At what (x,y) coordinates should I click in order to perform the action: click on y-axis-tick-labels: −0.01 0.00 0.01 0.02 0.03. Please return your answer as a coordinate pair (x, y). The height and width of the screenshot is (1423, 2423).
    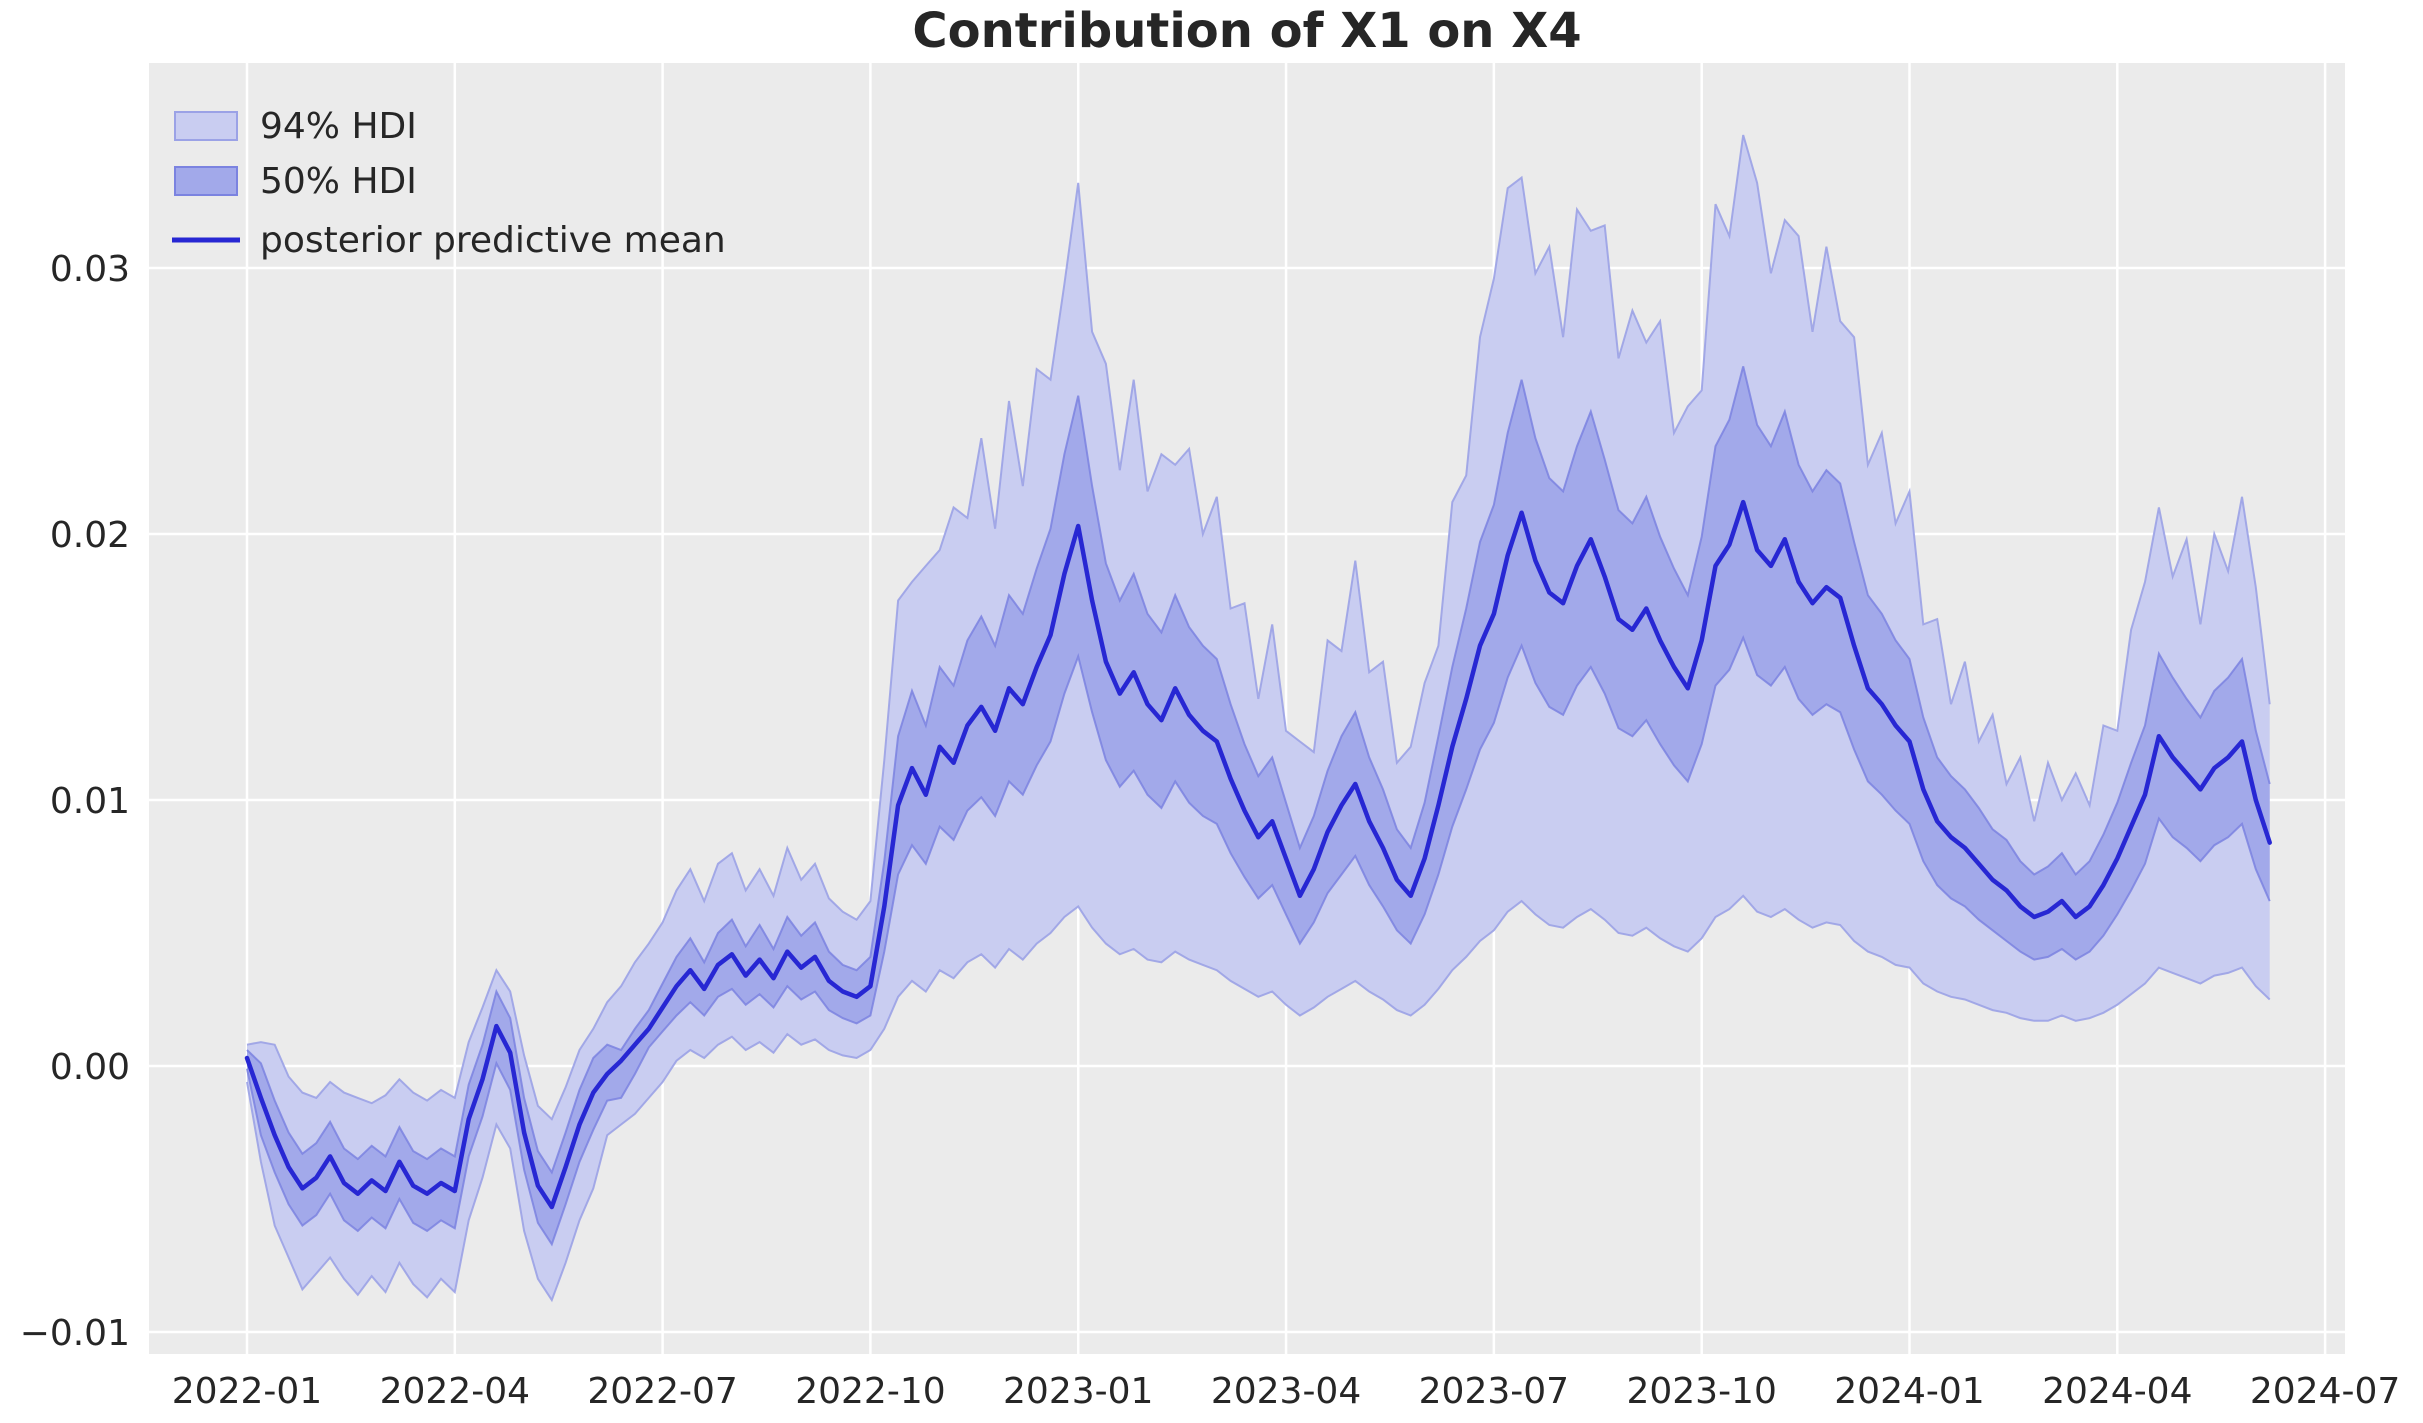
    Looking at the image, I should click on (75, 801).